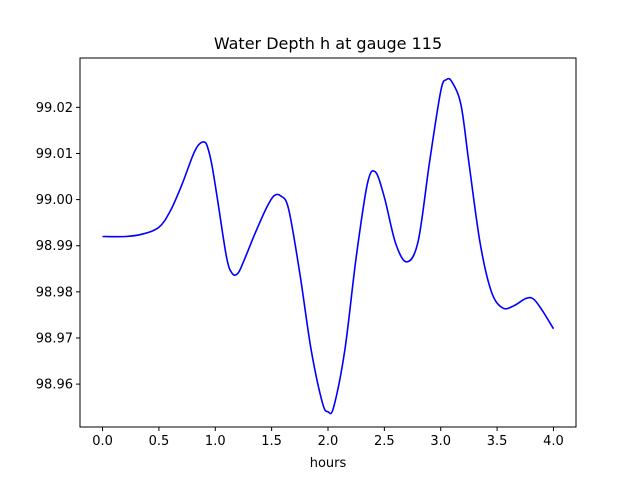  Describe the element at coordinates (54, 292) in the screenshot. I see `y-tick-label: 98.98` at that location.